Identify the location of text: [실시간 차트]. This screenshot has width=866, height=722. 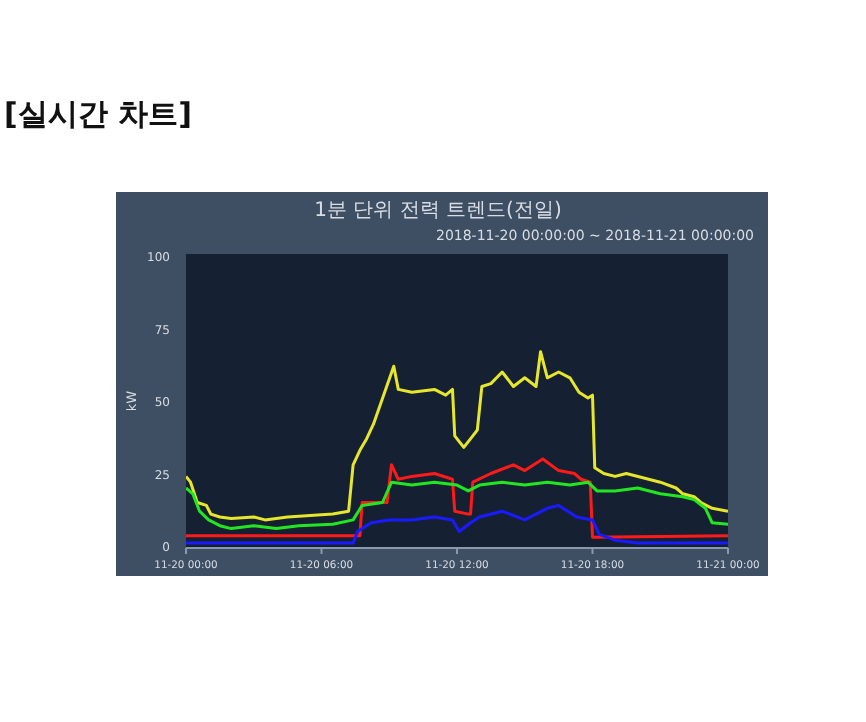
(98, 114).